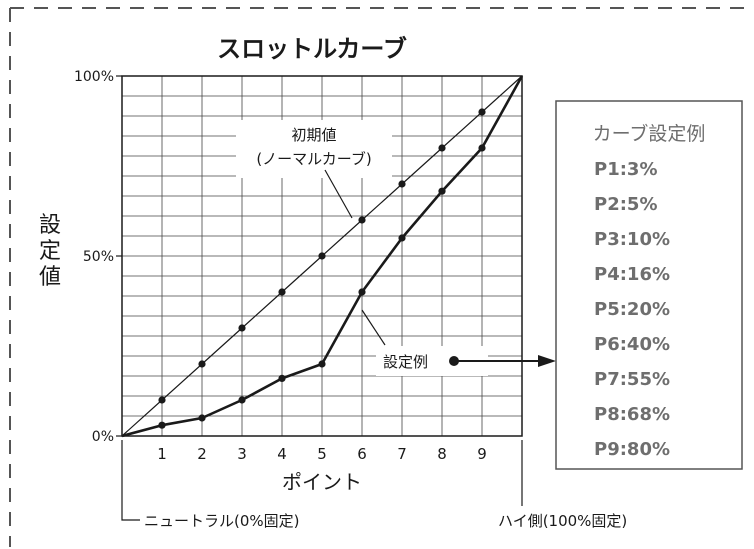 This screenshot has height=549, width=754. Describe the element at coordinates (50, 251) in the screenshot. I see `y-axis-label: 設定値` at that location.